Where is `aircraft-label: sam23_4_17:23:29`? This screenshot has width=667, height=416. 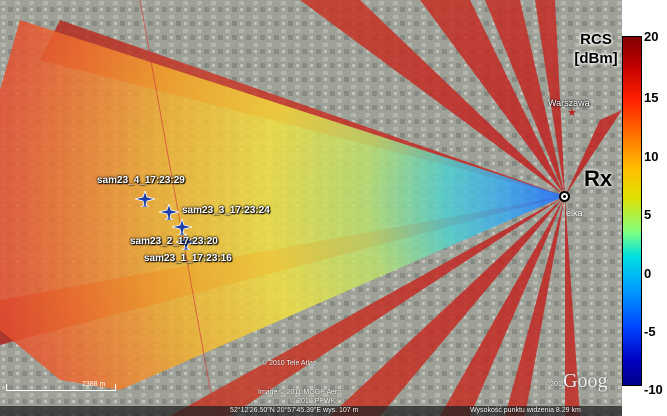
aircraft-label: sam23_4_17:23:29 is located at coordinates (141, 180).